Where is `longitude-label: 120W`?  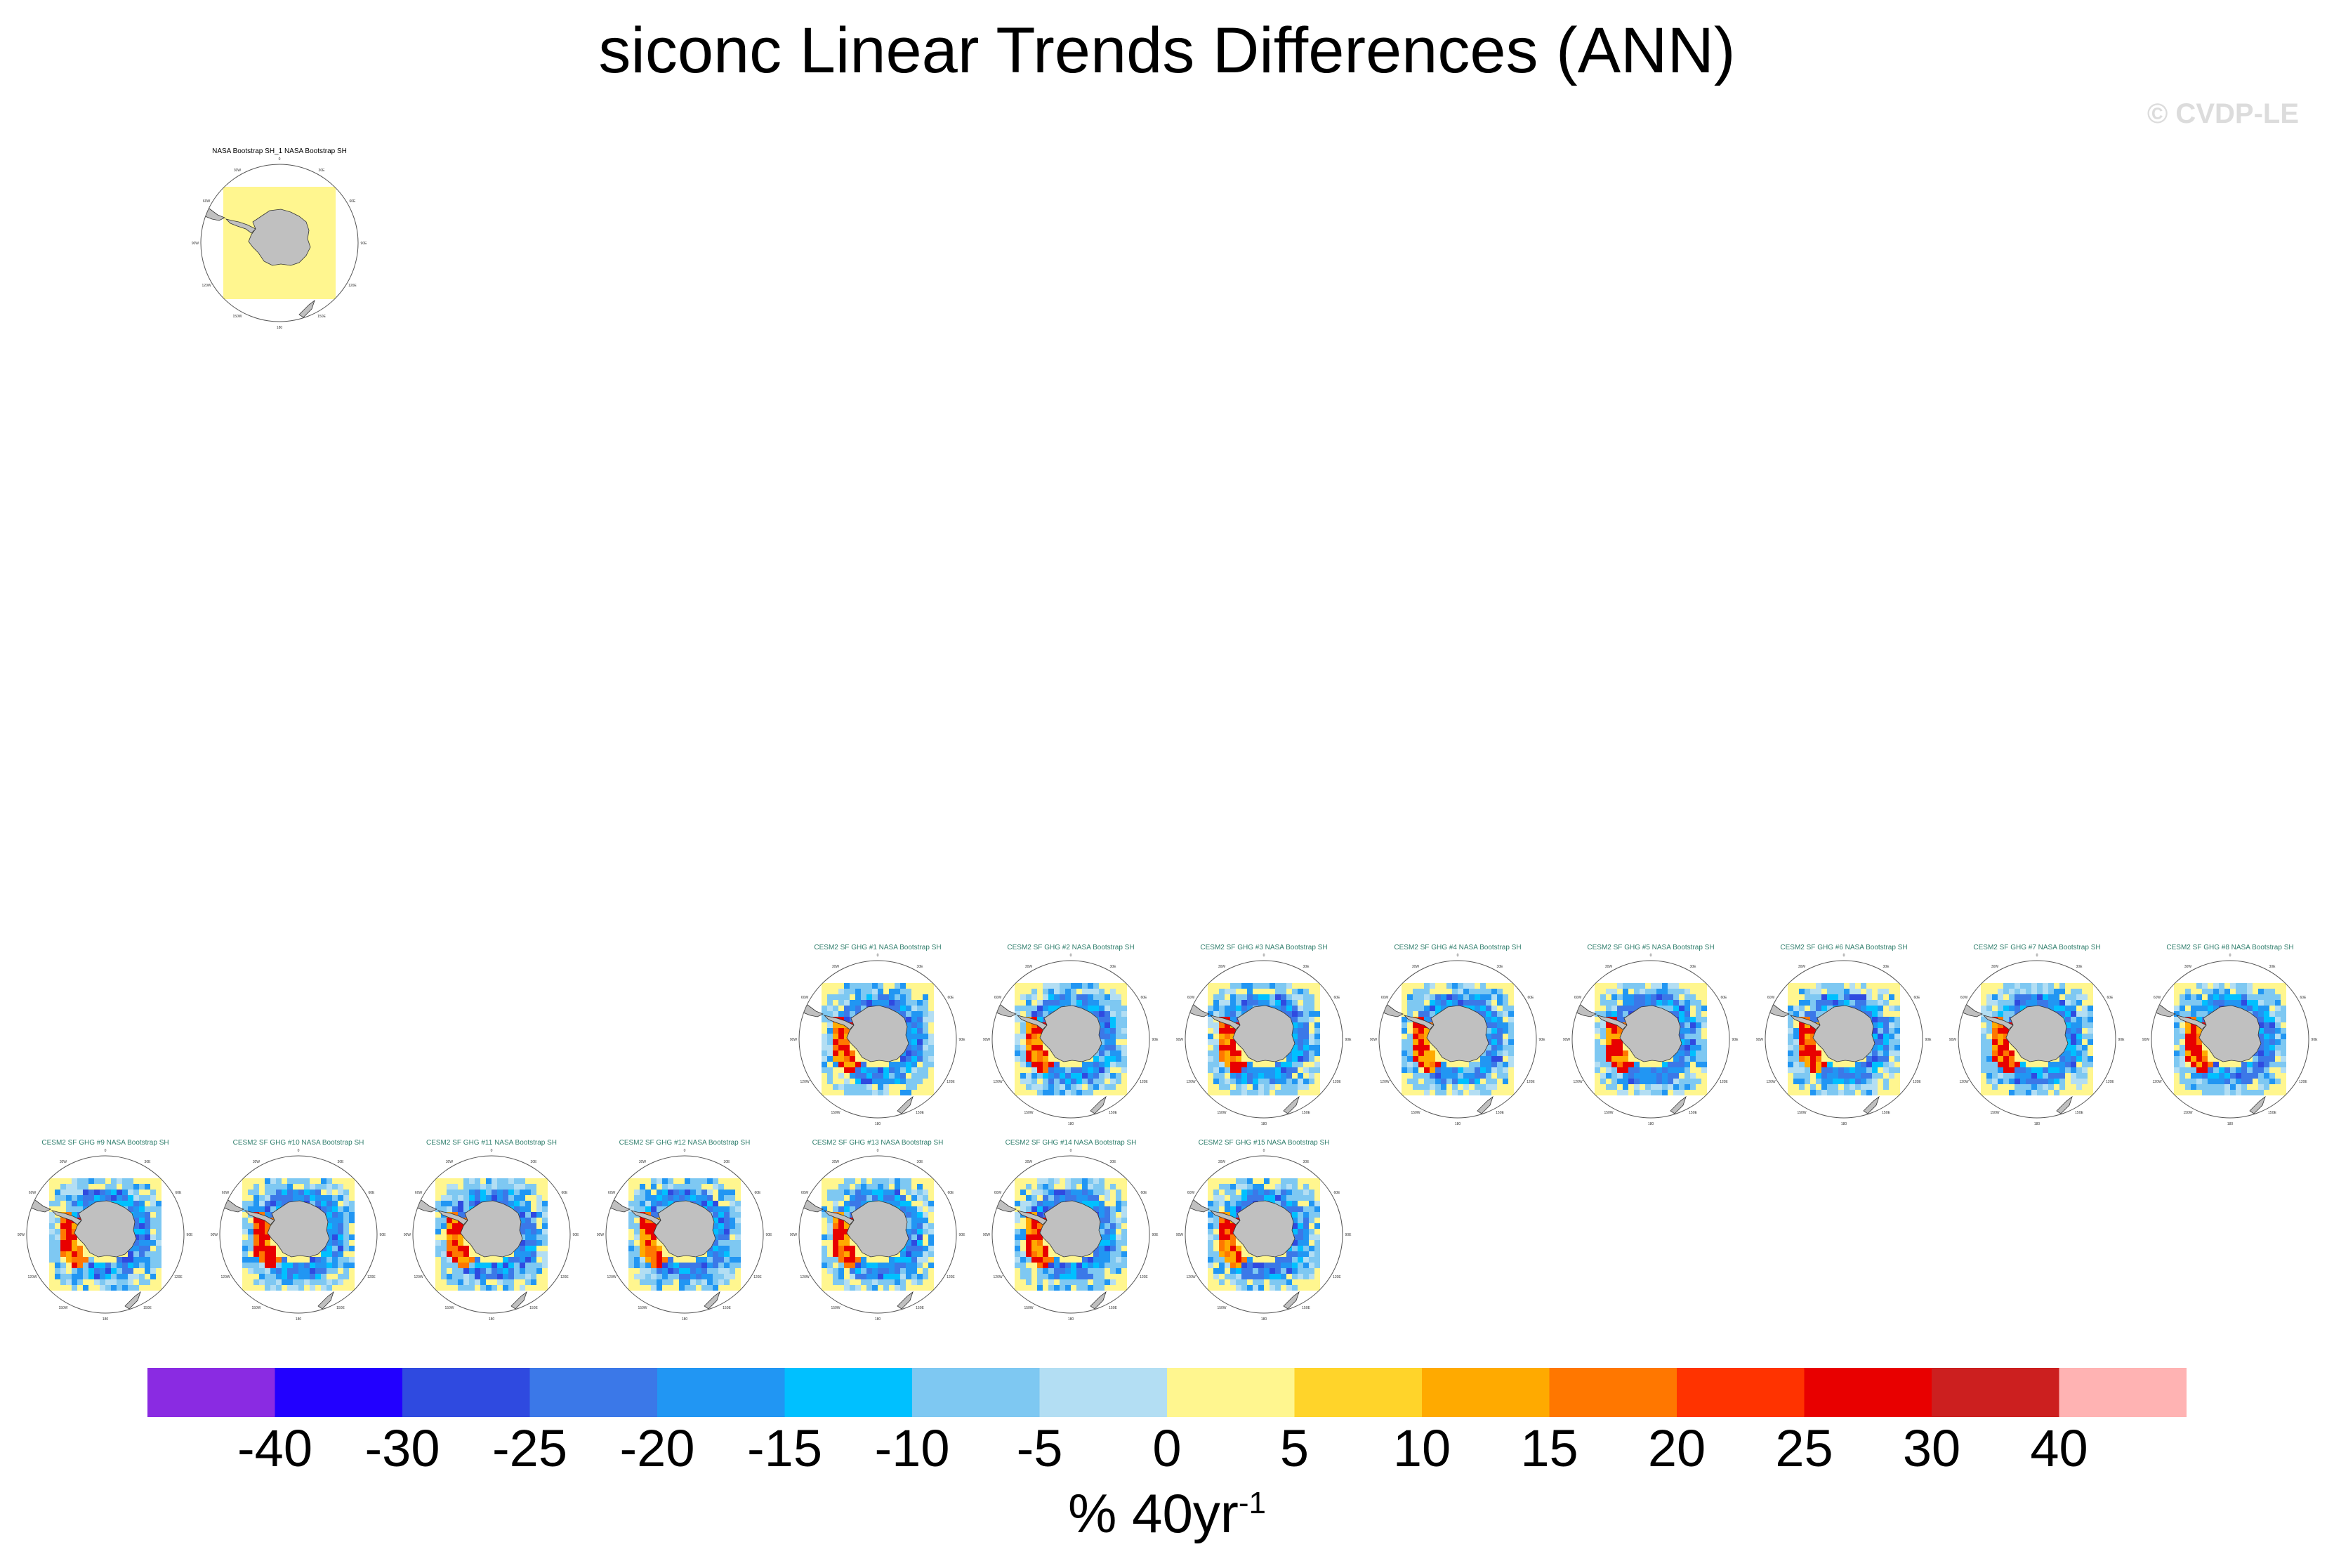
longitude-label: 120W is located at coordinates (226, 1277).